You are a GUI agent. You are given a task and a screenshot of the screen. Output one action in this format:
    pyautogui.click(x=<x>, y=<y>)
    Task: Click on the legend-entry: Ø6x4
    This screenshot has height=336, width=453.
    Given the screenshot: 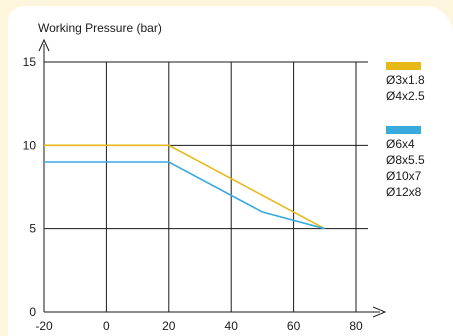 What is the action you would take?
    pyautogui.click(x=400, y=144)
    